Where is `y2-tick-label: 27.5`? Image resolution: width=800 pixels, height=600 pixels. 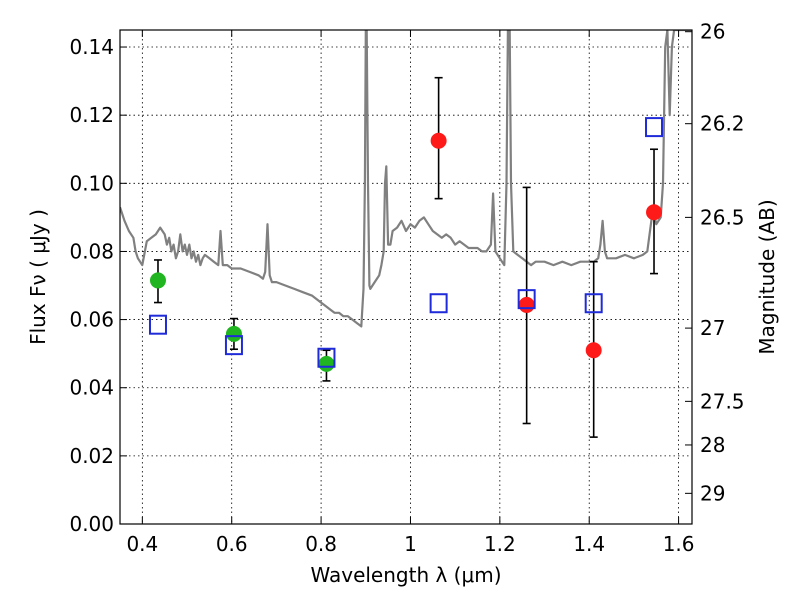
y2-tick-label: 27.5 is located at coordinates (722, 401).